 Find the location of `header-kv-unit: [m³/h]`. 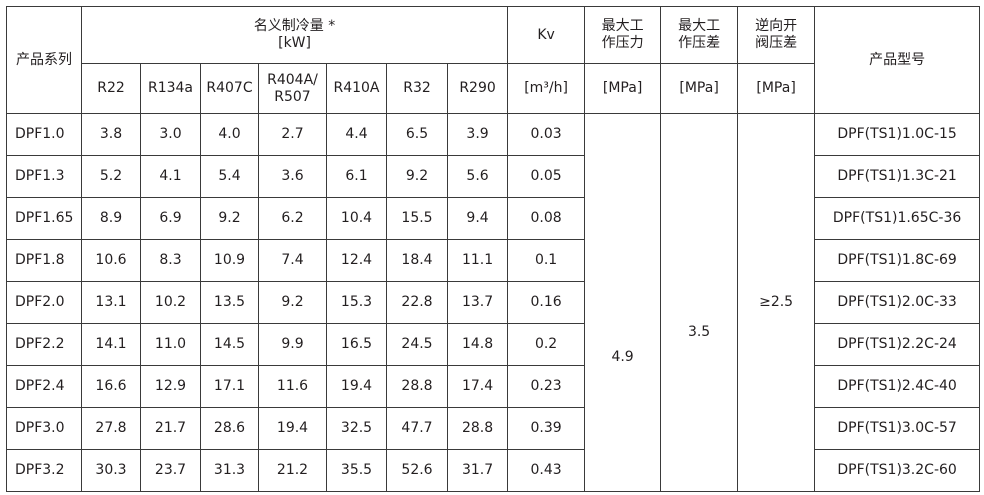

header-kv-unit: [m³/h] is located at coordinates (546, 88).